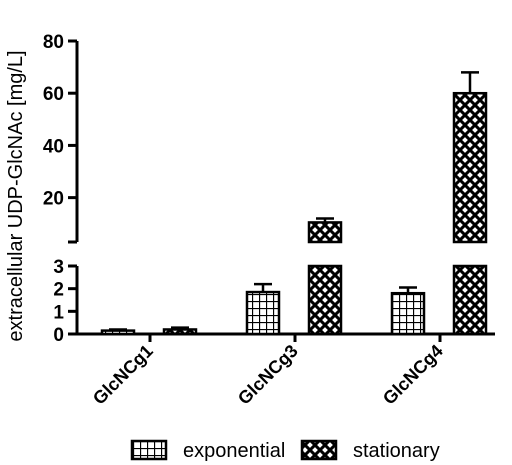 The image size is (512, 465). What do you see at coordinates (413, 375) in the screenshot?
I see `x-tick-label-glcncg4: GlcNCg4` at bounding box center [413, 375].